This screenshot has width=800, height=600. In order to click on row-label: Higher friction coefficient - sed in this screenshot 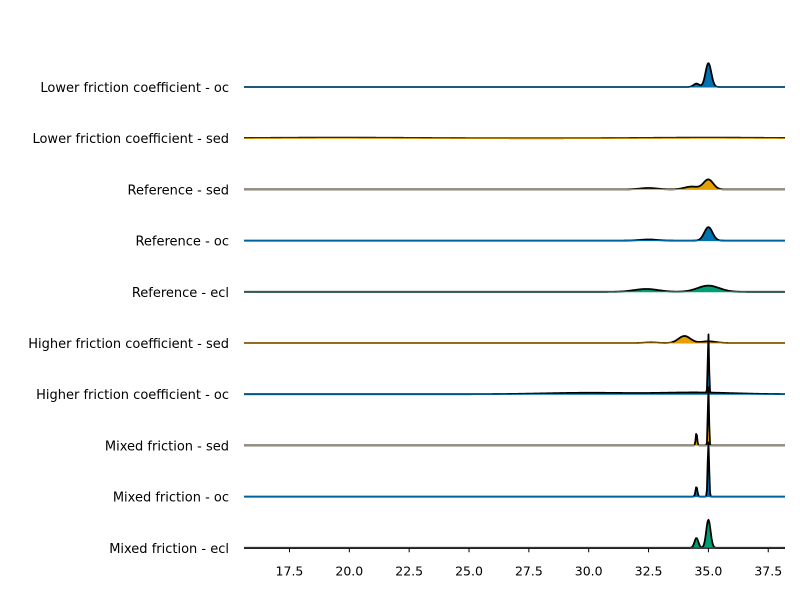, I will do `click(128, 344)`.